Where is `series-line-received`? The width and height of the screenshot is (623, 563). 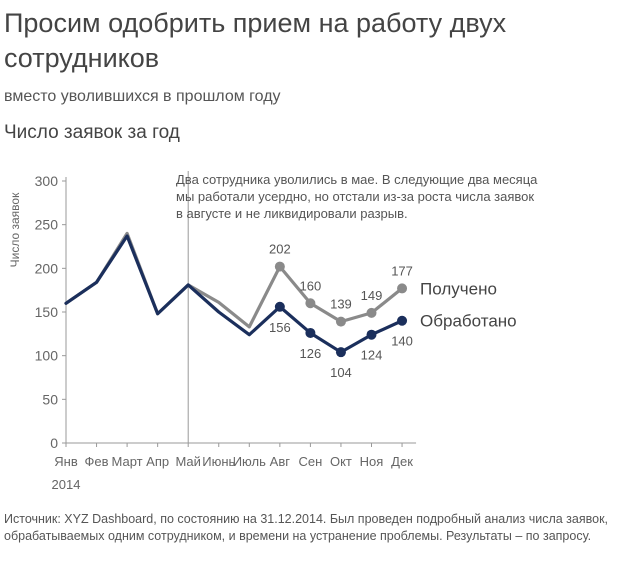
series-line-received is located at coordinates (234, 280).